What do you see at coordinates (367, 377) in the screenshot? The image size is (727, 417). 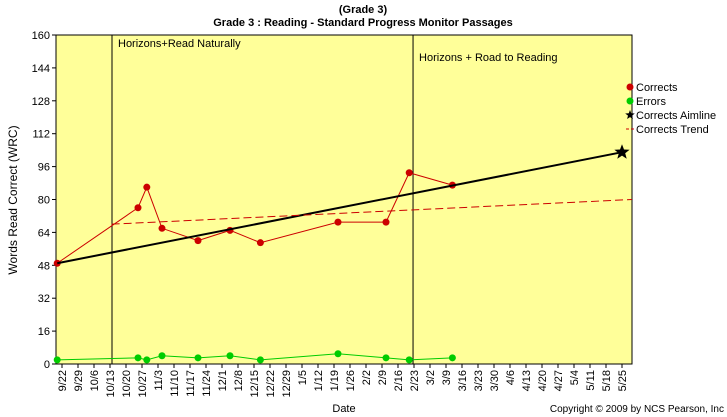 I see `x-tick-label: 2/2` at bounding box center [367, 377].